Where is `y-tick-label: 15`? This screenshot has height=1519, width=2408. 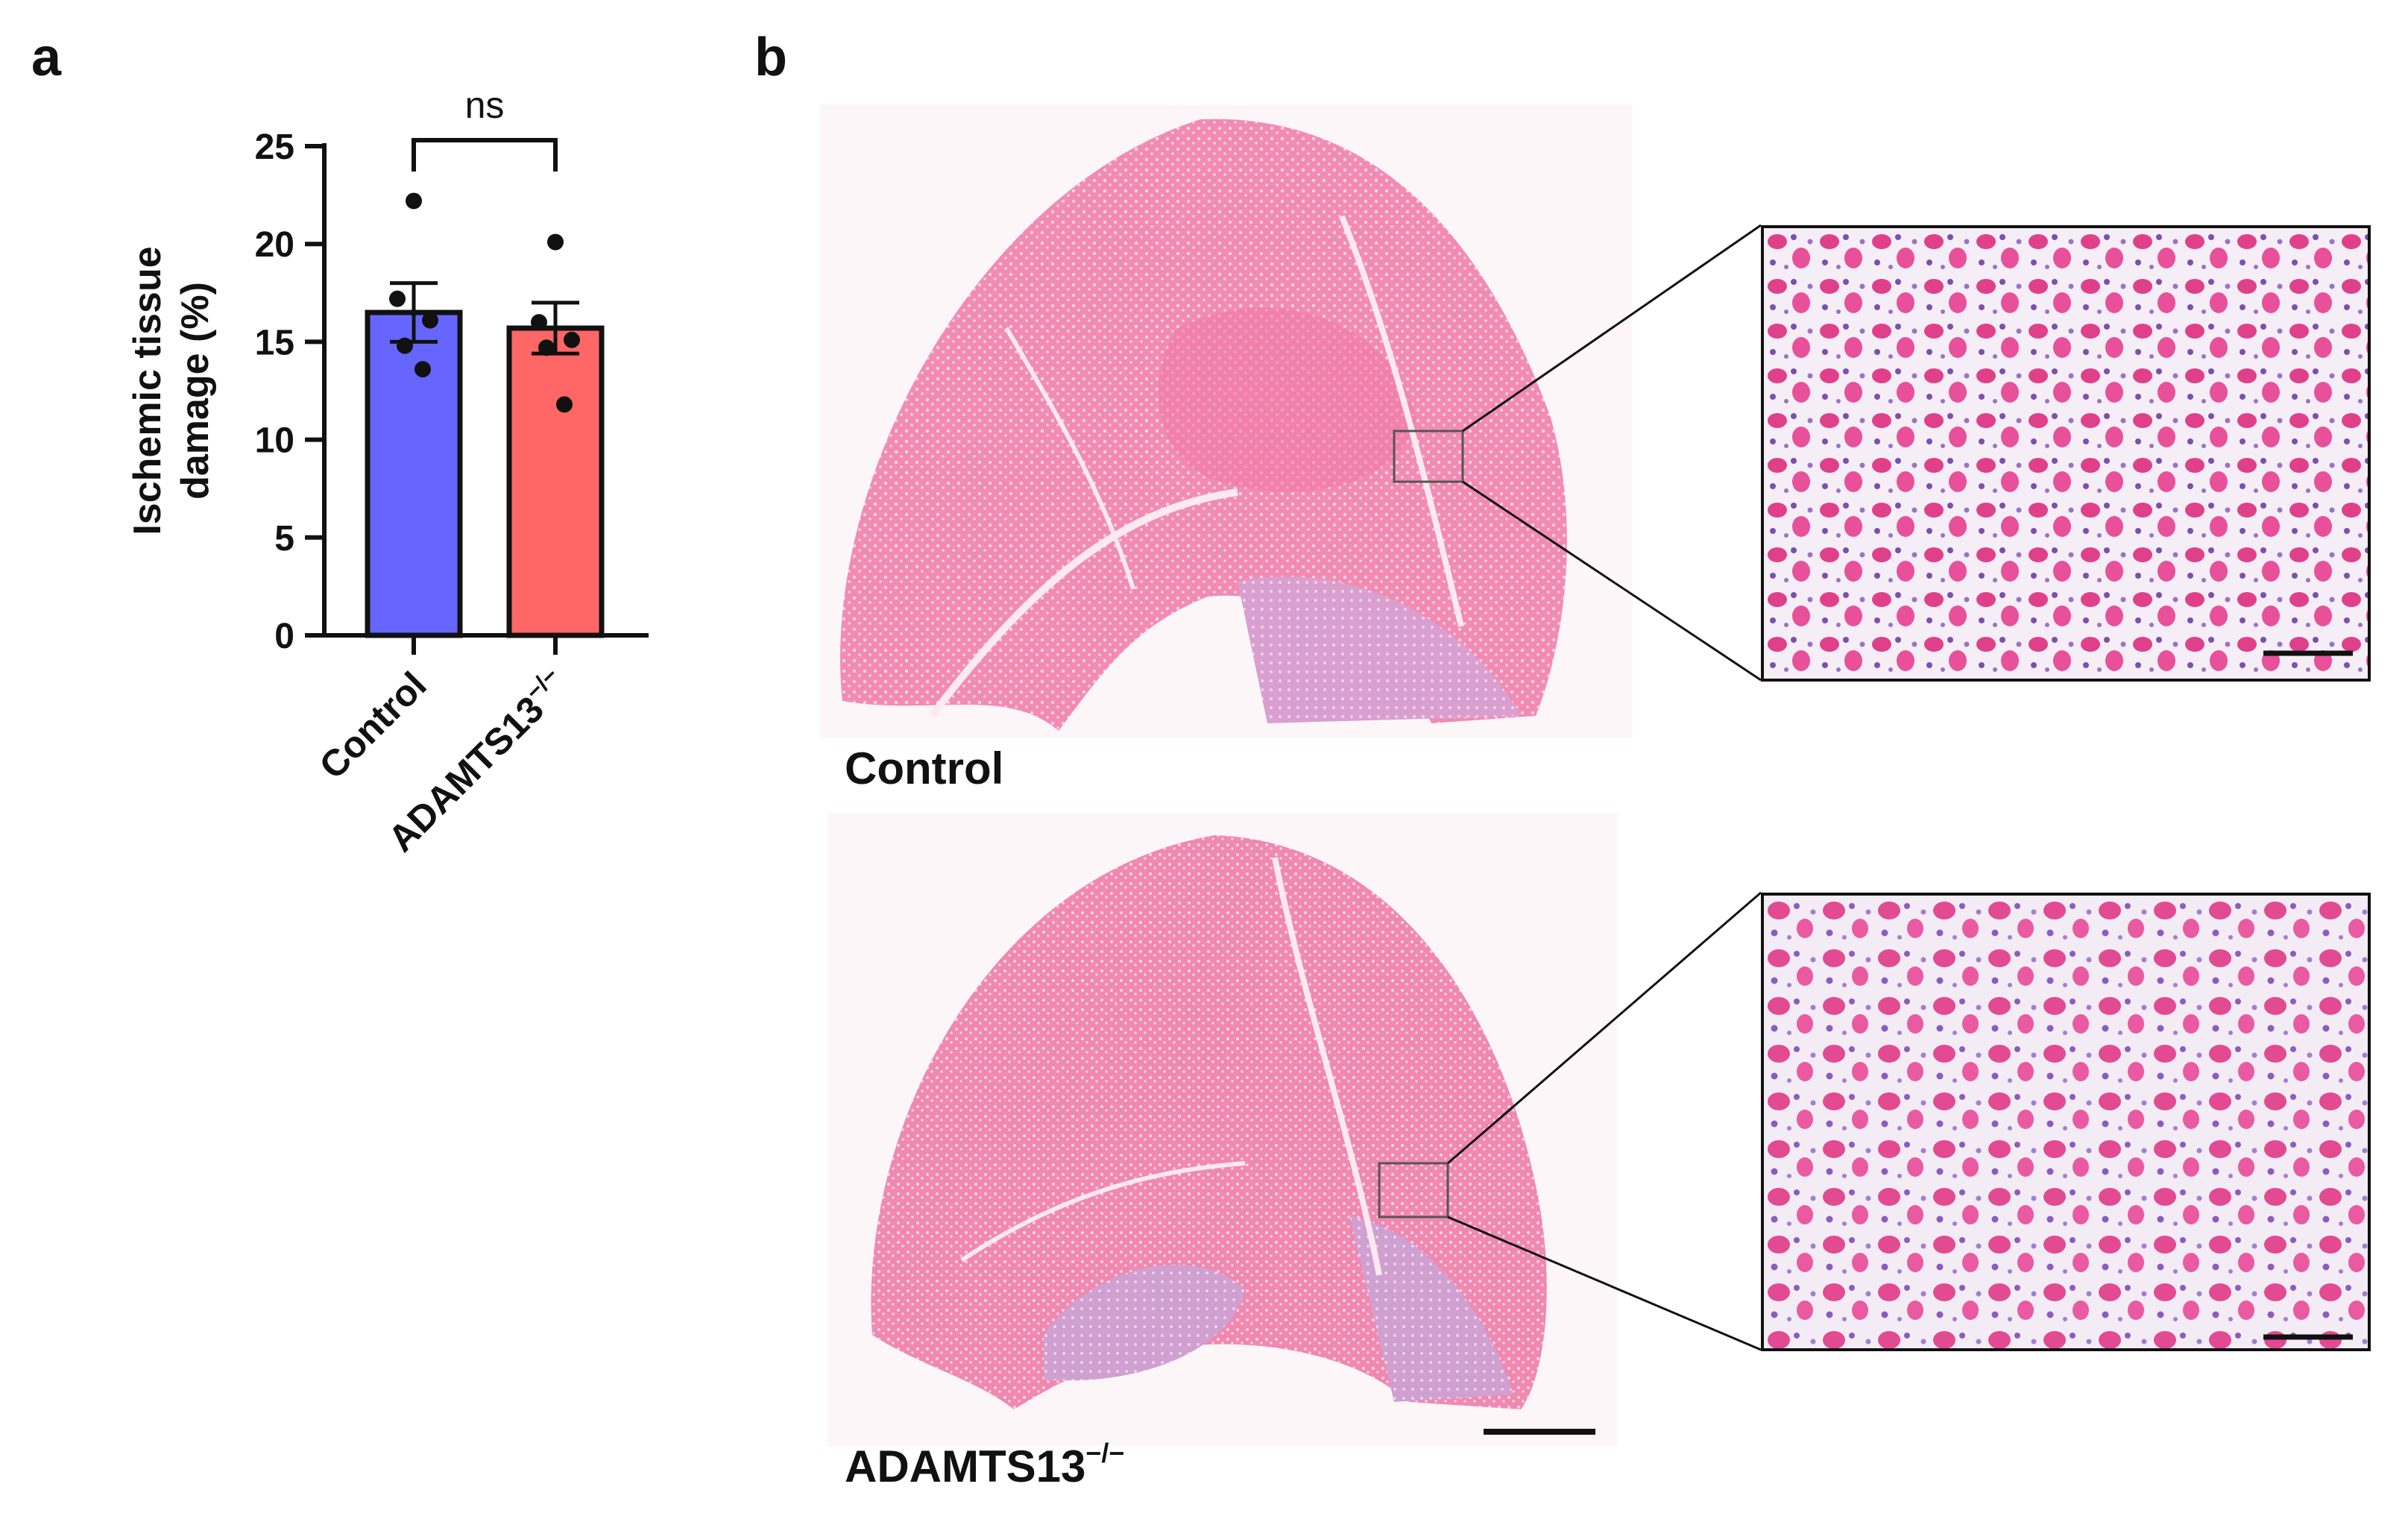 y-tick-label: 15 is located at coordinates (274, 342).